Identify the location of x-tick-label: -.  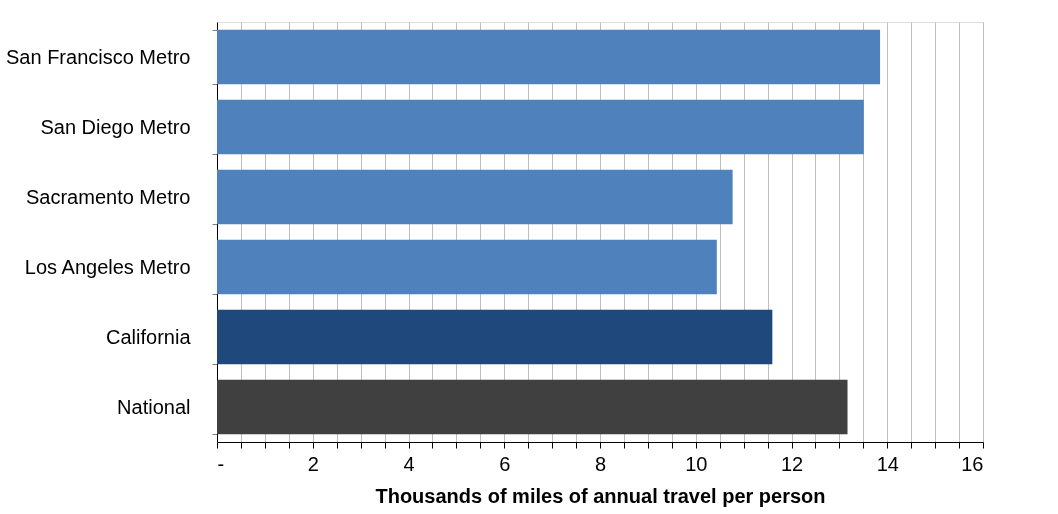
(221, 463).